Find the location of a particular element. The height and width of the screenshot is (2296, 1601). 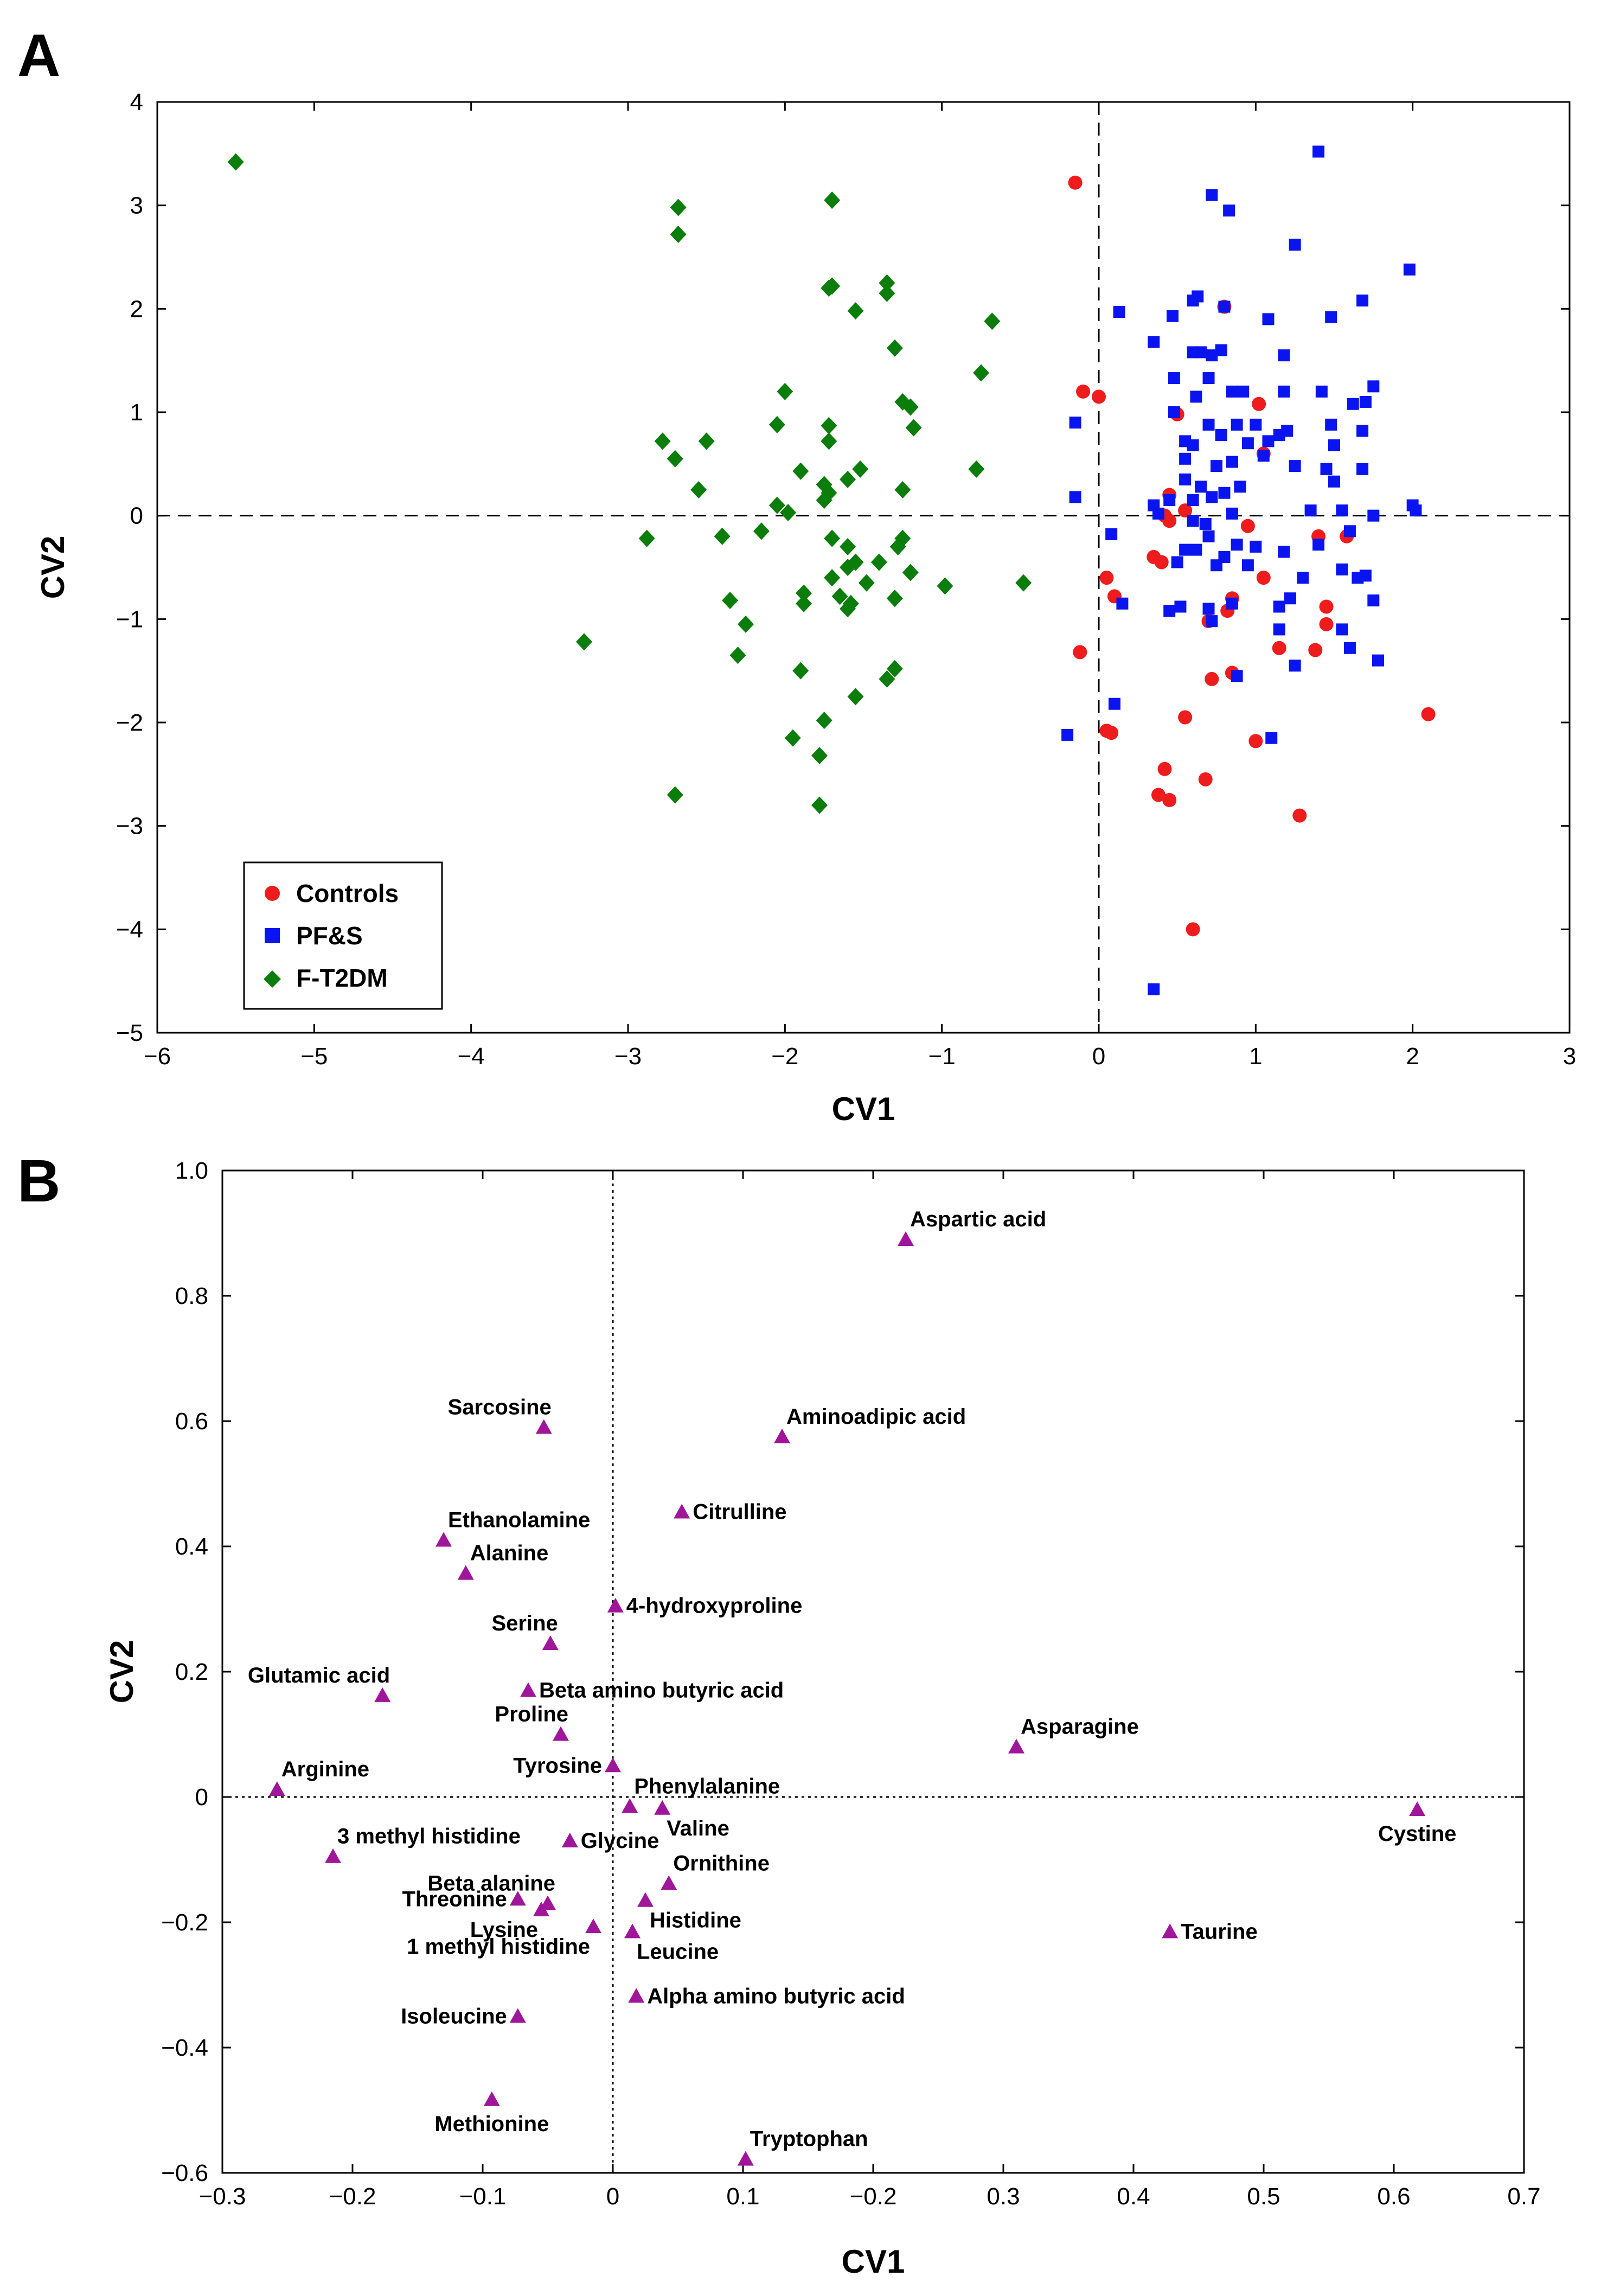

y-tick-label: 0.6 is located at coordinates (192, 1421).